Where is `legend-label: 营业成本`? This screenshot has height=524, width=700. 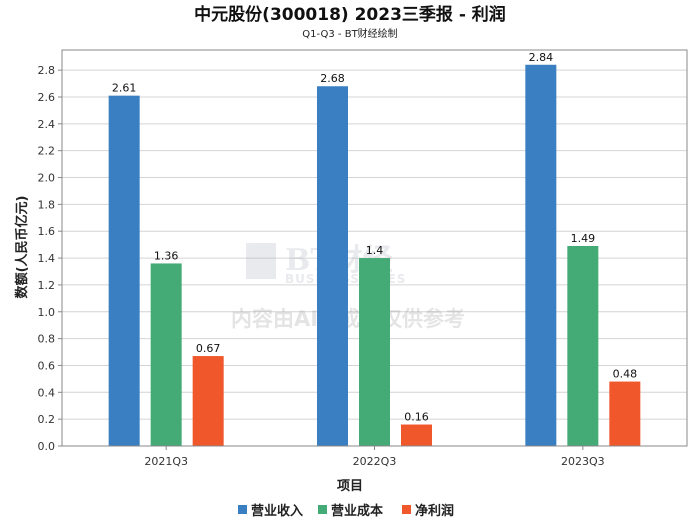 legend-label: 营业成本 is located at coordinates (357, 511).